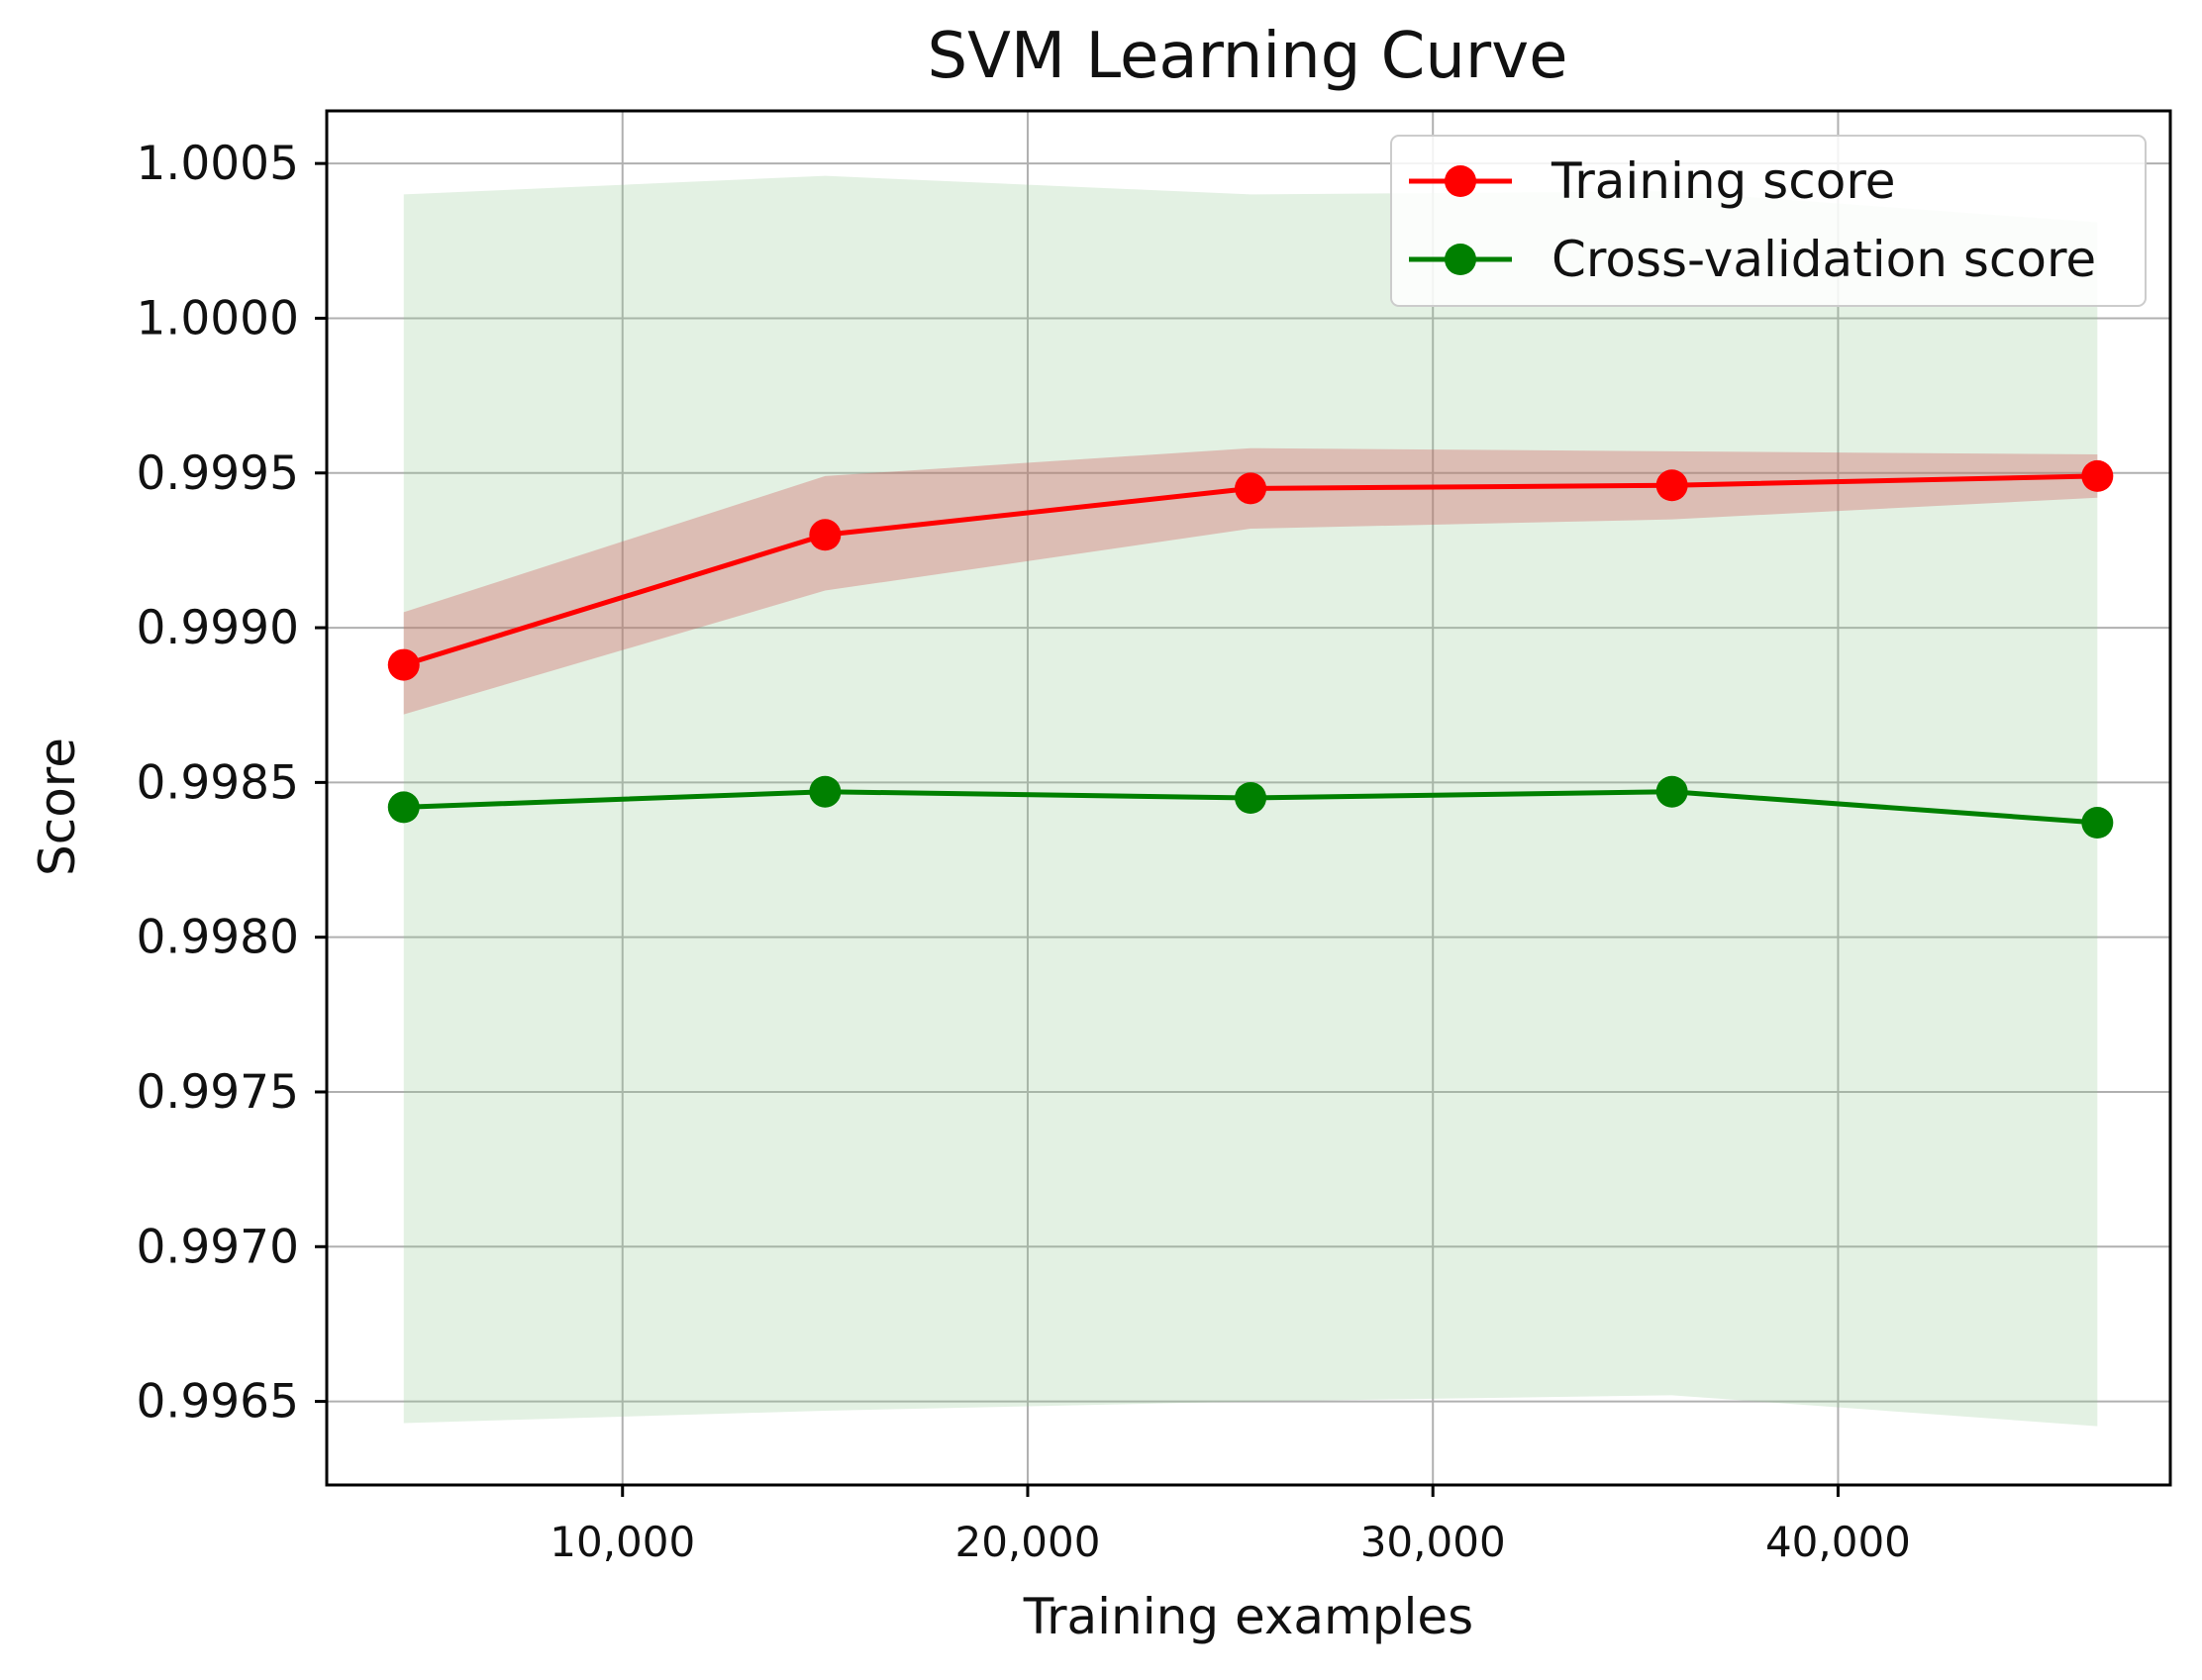  What do you see at coordinates (1248, 56) in the screenshot?
I see `chart-title: SVM Learning Curve` at bounding box center [1248, 56].